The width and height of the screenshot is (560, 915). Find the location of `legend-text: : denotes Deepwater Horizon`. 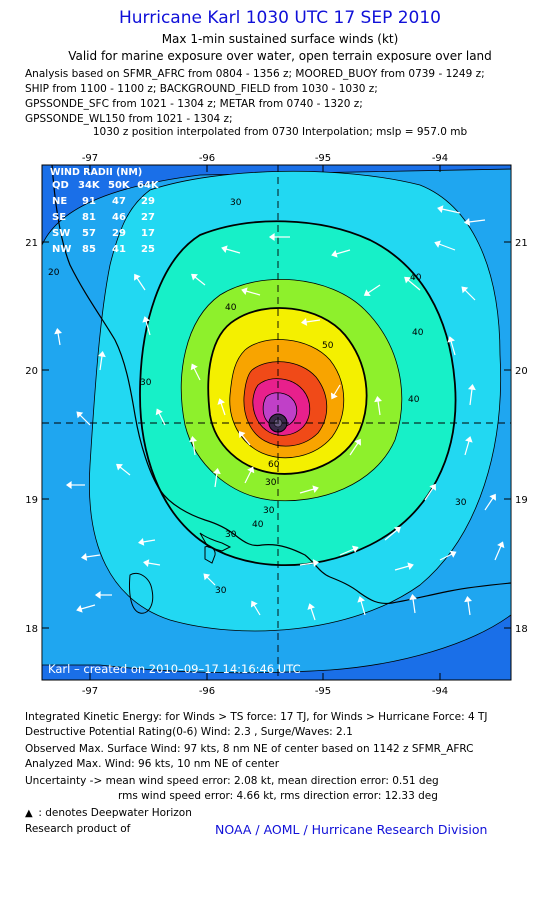

legend-text: : denotes Deepwater Horizon is located at coordinates (115, 813).